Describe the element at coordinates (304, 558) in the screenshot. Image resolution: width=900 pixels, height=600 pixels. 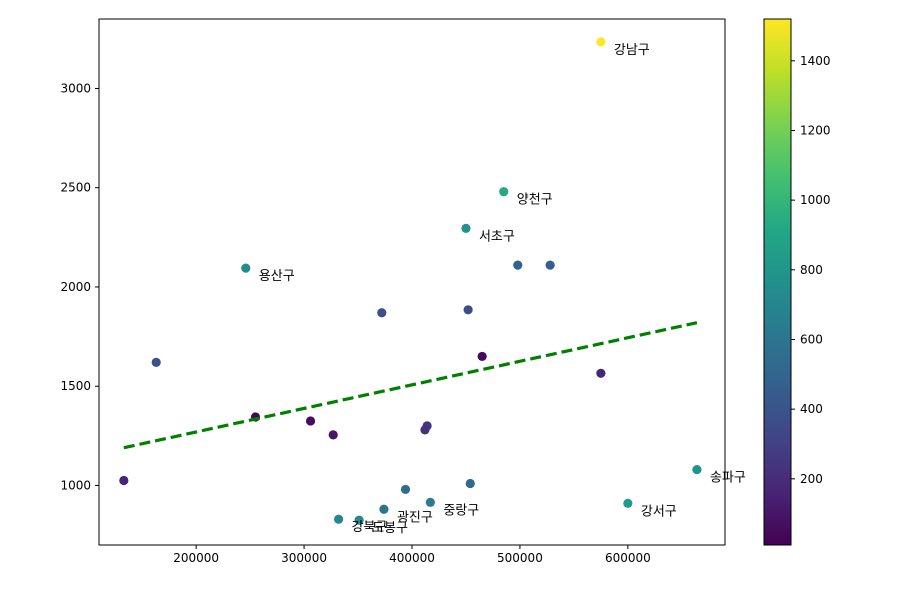
I see `x-tick-label: 300000` at that location.